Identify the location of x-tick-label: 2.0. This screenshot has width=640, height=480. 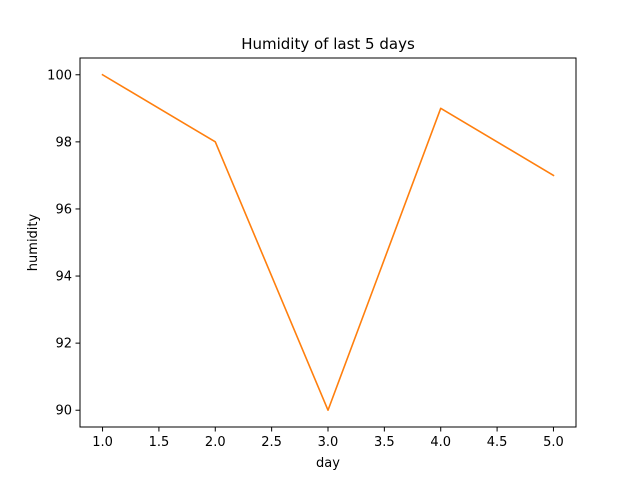
(215, 442).